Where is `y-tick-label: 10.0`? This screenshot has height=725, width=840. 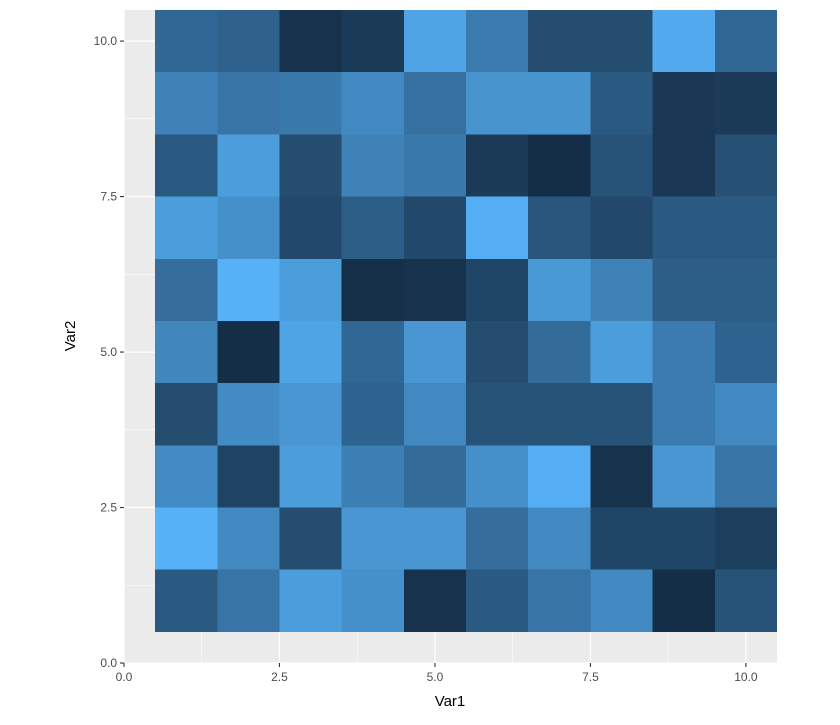
y-tick-label: 10.0 is located at coordinates (106, 41).